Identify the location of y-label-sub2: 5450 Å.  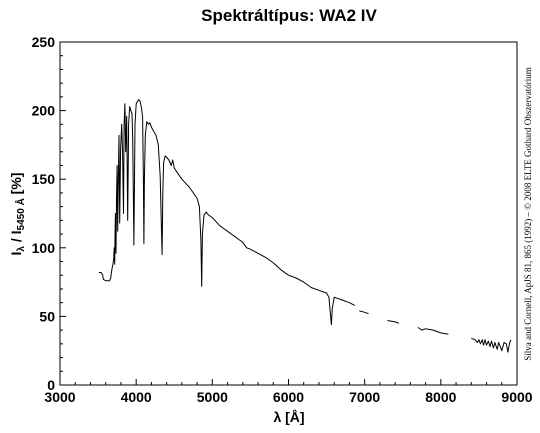
(20, 214).